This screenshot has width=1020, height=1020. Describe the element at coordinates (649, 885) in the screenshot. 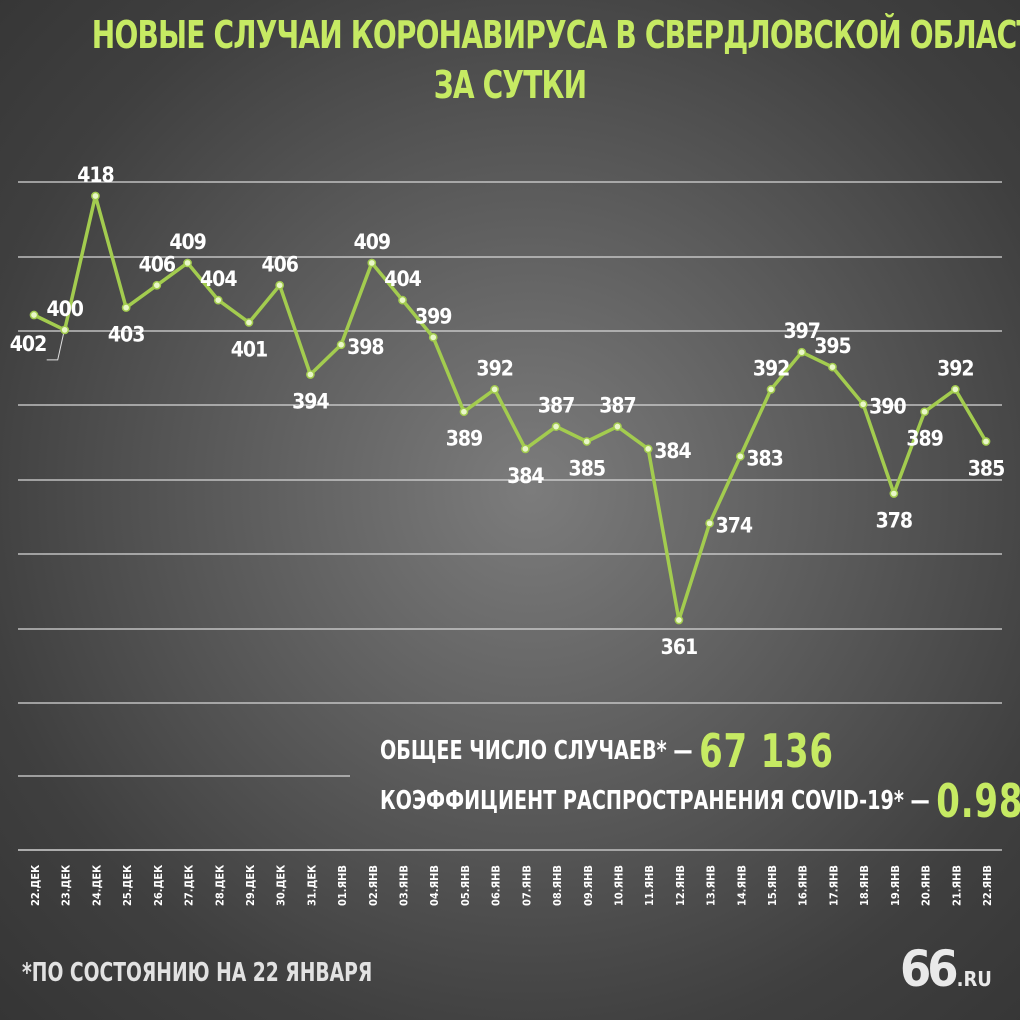

I see `x-tick-label: 11.ЯНВ` at that location.